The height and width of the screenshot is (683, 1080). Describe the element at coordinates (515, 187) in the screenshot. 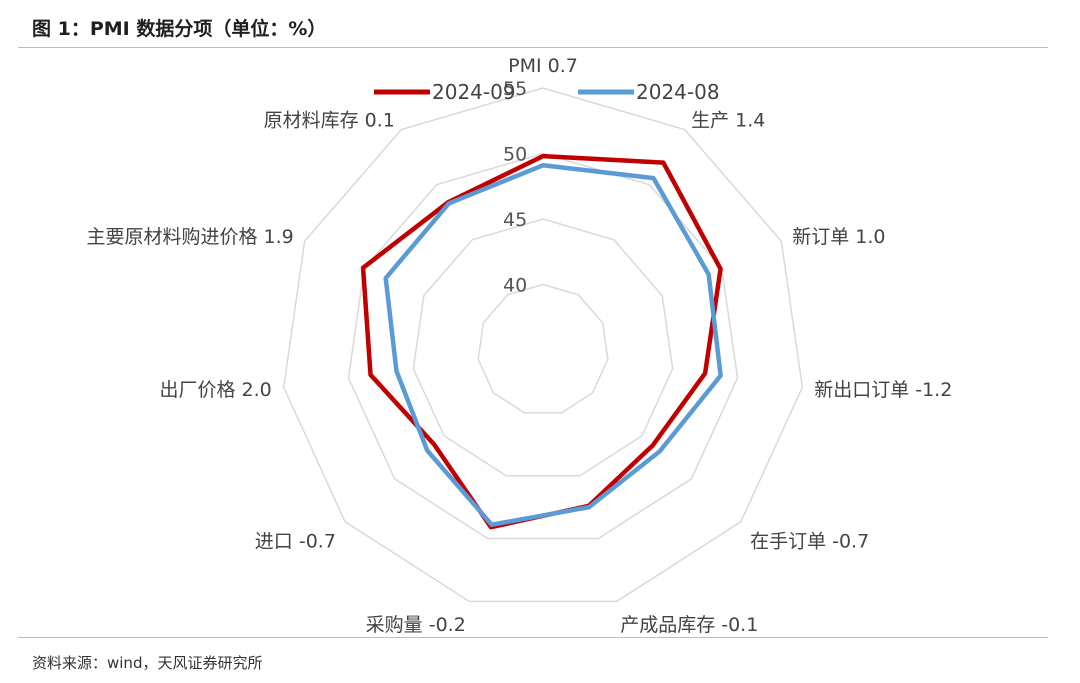

I see `radial-tick-labels: 40 45 50 55` at that location.